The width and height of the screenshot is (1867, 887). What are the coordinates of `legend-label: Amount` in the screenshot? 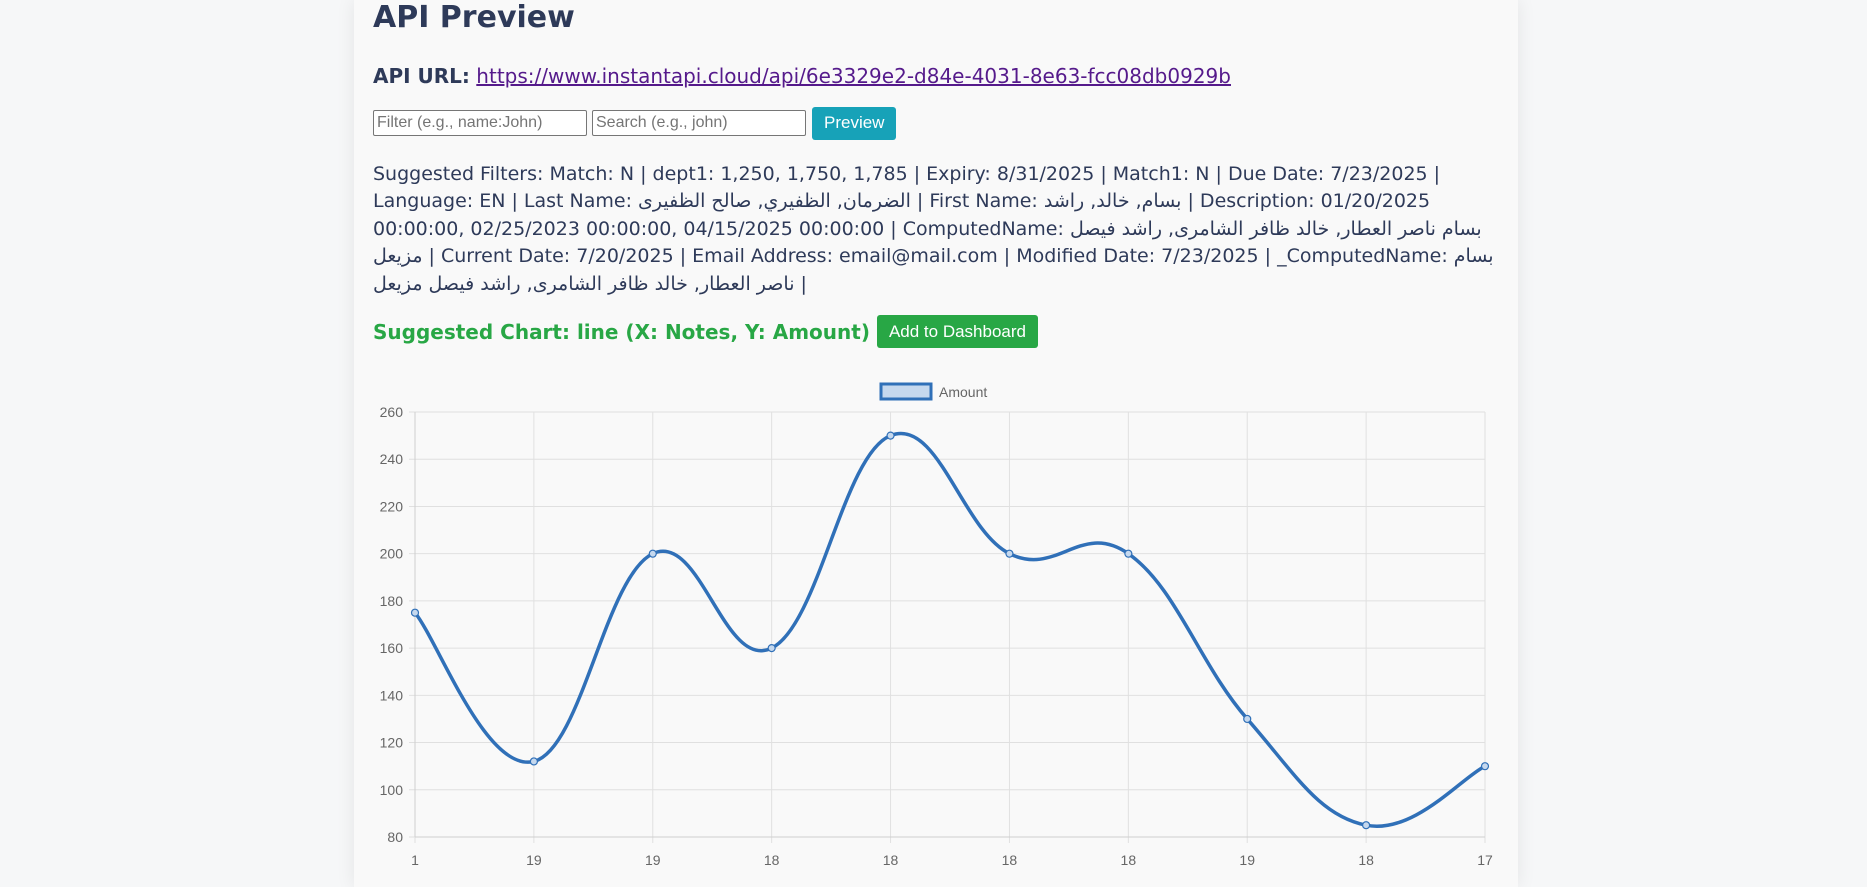 It's located at (963, 392).